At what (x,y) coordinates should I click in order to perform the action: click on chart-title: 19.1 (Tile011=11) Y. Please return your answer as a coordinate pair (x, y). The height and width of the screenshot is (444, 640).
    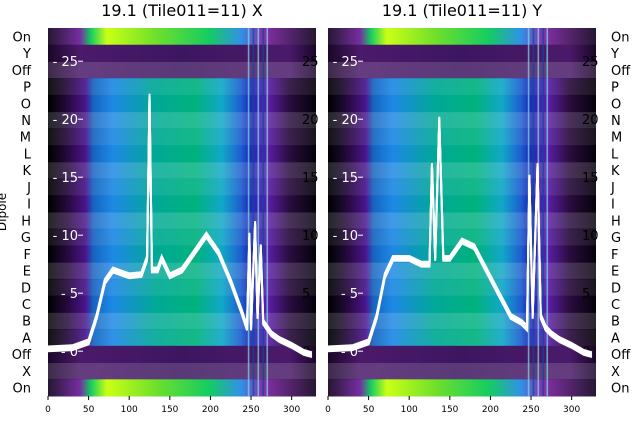
    Looking at the image, I should click on (462, 10).